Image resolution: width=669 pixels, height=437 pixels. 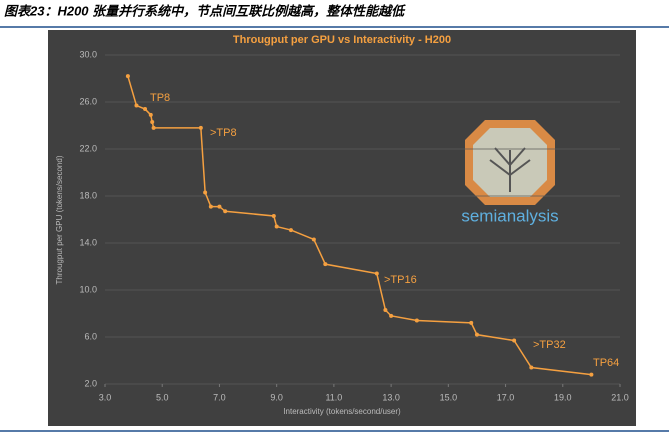 I want to click on y-tick-label: 6.0, so click(x=90, y=336).